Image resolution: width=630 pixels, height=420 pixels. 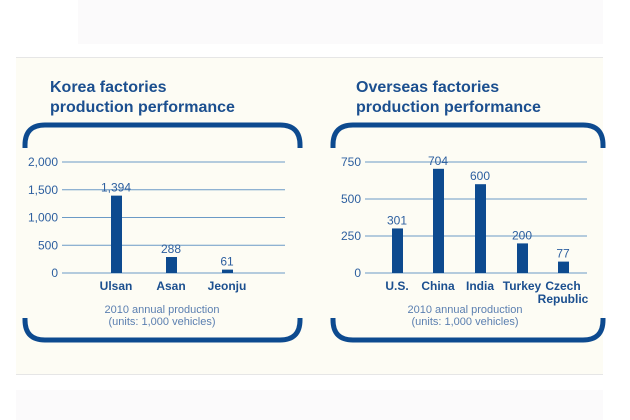 I want to click on y-tick-label: 750, so click(x=351, y=162).